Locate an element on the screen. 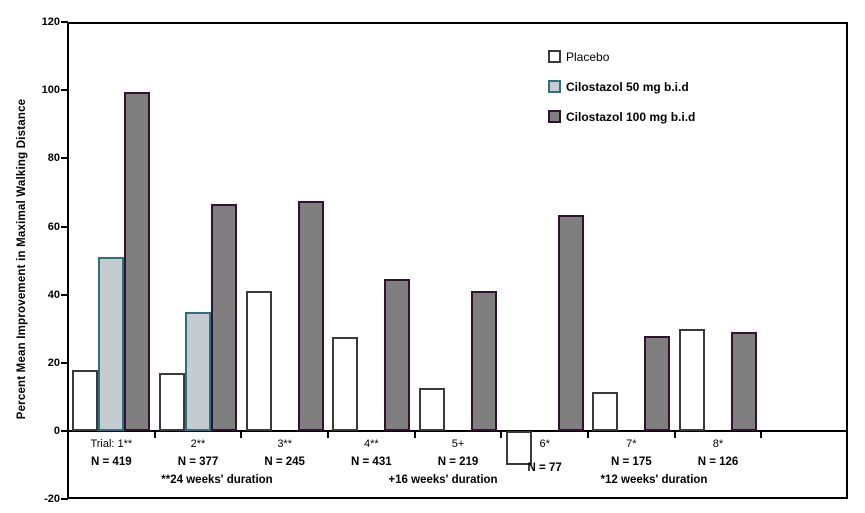 The image size is (865, 513). legend-label: Cilostazol 100 mg b.i.d is located at coordinates (631, 116).